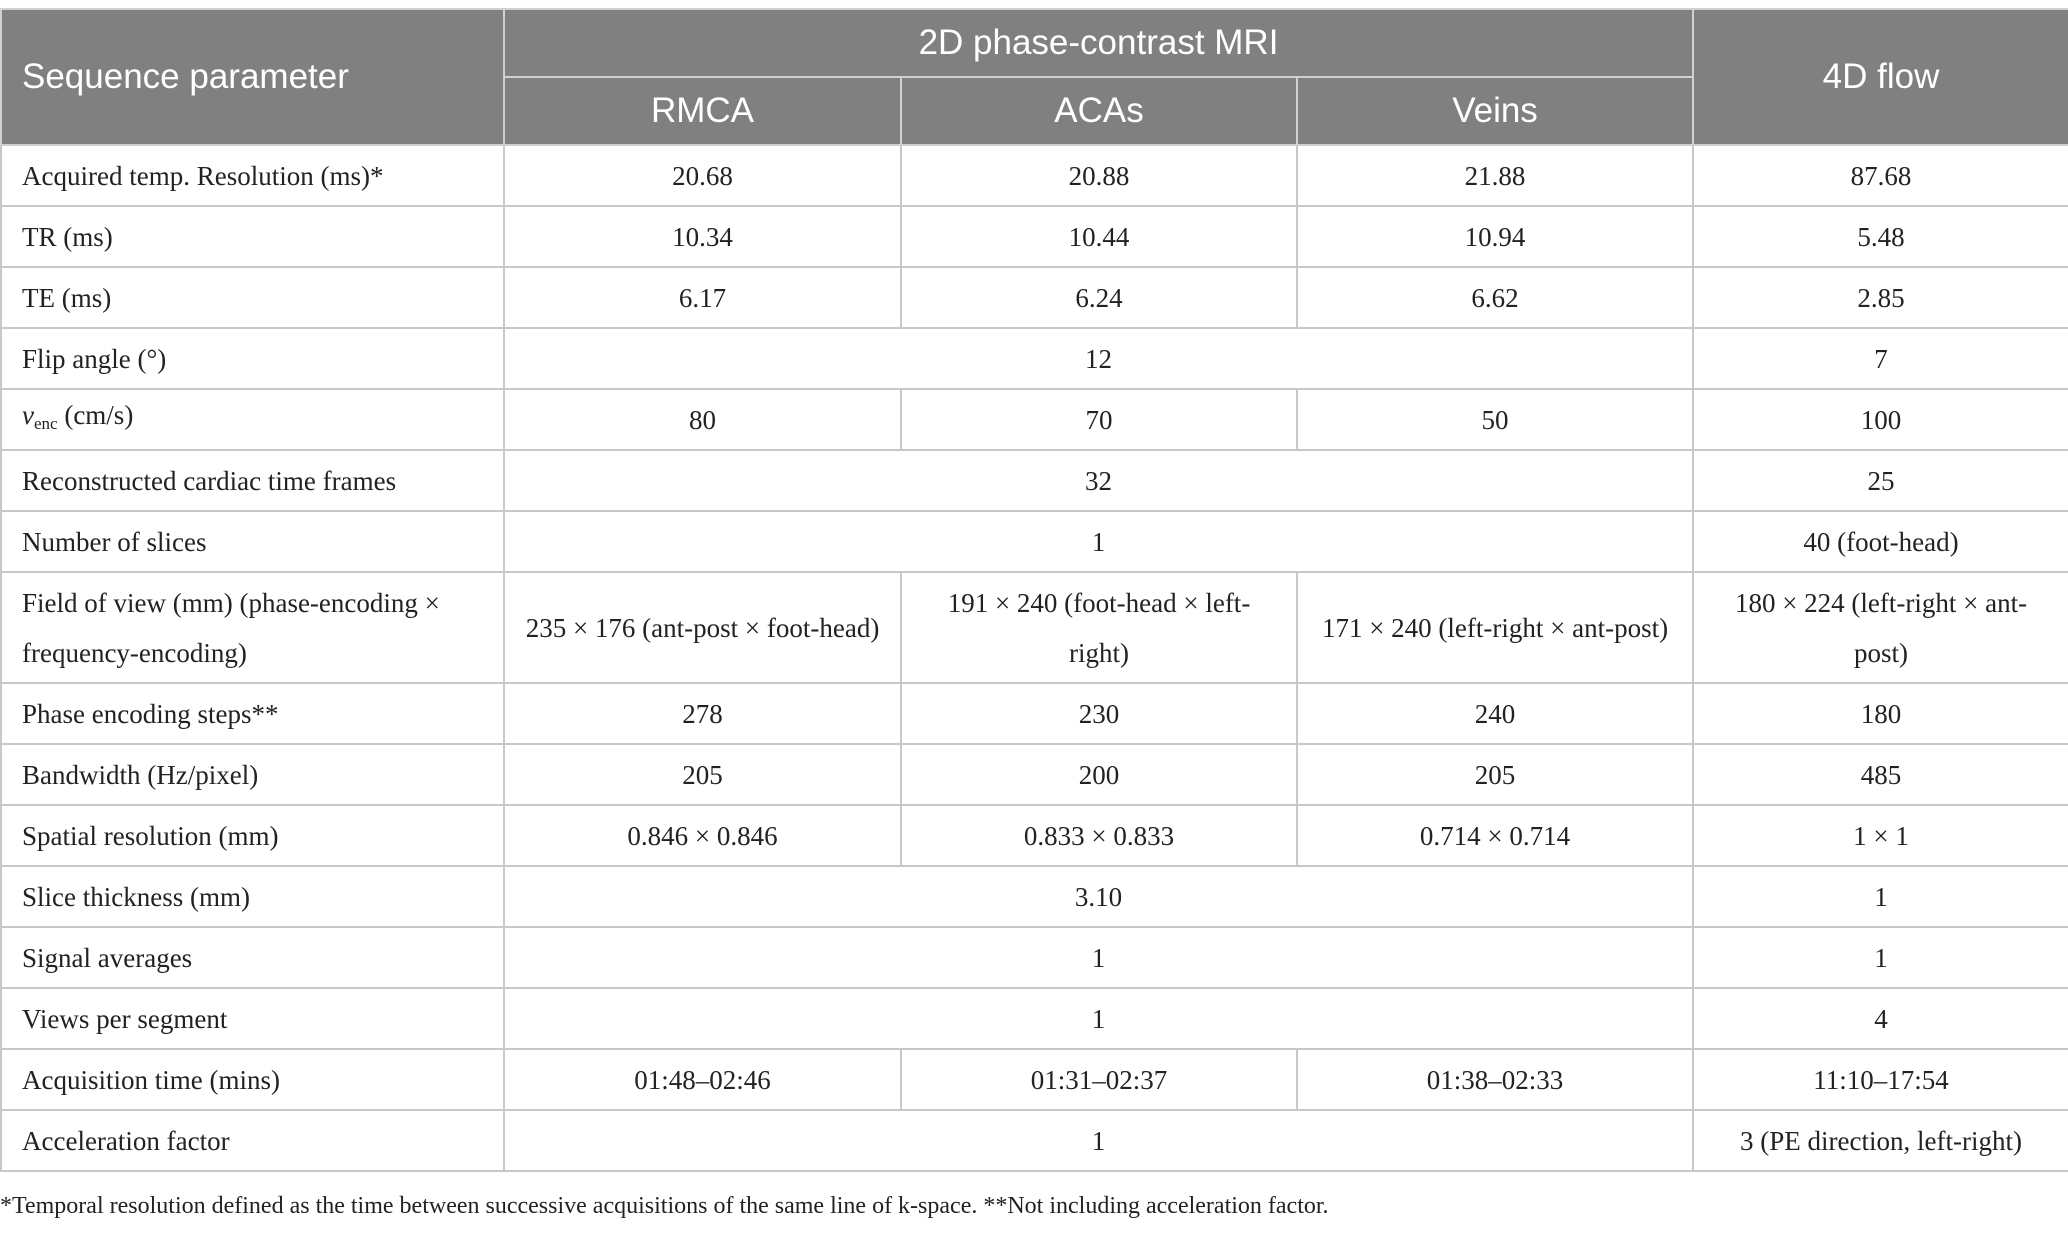 This screenshot has width=2068, height=1238. I want to click on table-row: Phase encoding steps** 278 230 240 180, so click(1034, 713).